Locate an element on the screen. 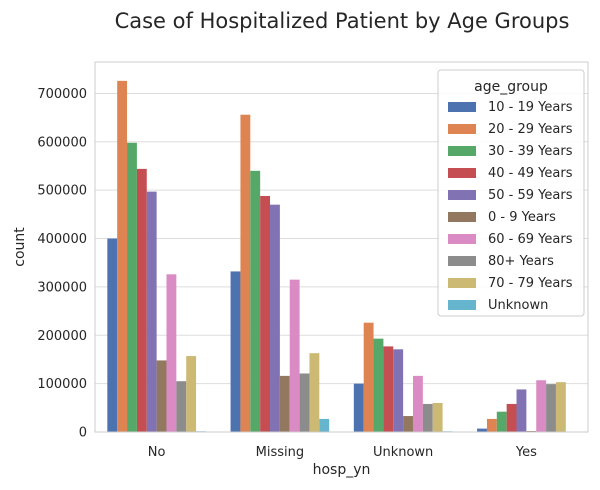 The height and width of the screenshot is (490, 600). legend-label: 40 - 49 Years is located at coordinates (530, 173).